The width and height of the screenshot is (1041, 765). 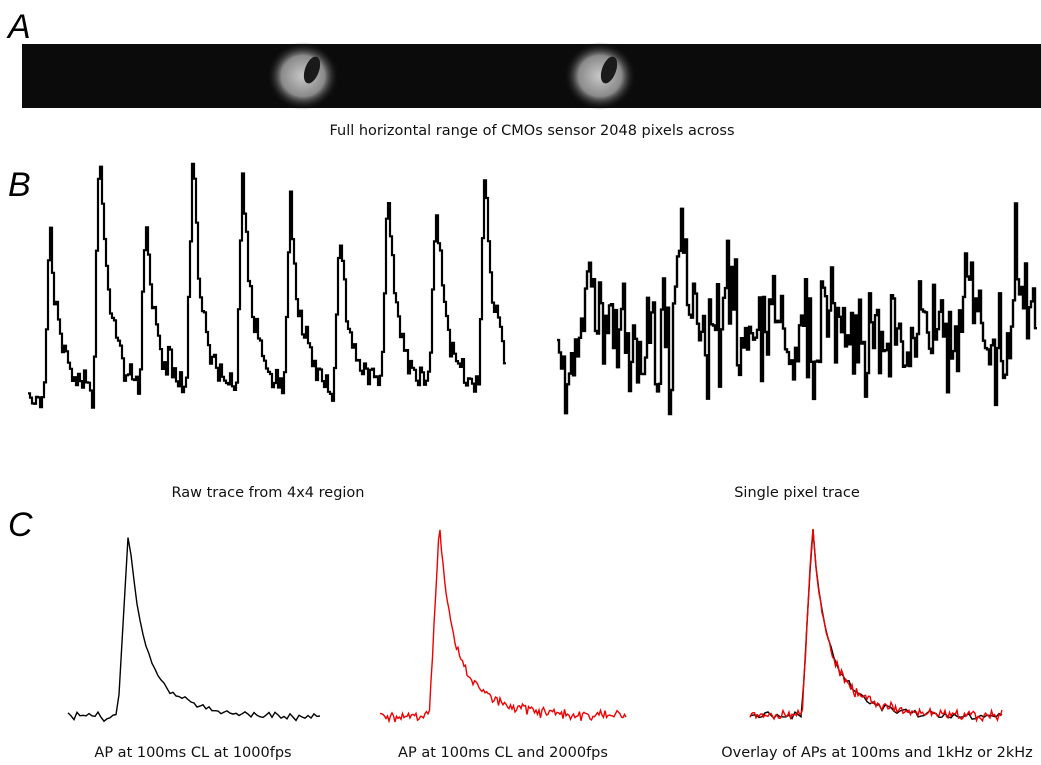 What do you see at coordinates (19, 185) in the screenshot?
I see `panel-label: B` at bounding box center [19, 185].